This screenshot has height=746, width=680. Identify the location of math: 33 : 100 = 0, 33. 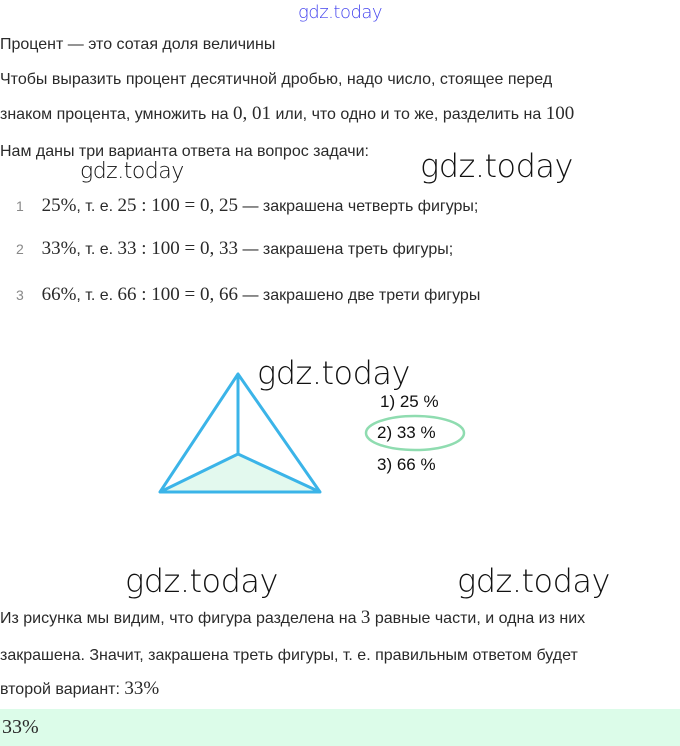
(178, 248).